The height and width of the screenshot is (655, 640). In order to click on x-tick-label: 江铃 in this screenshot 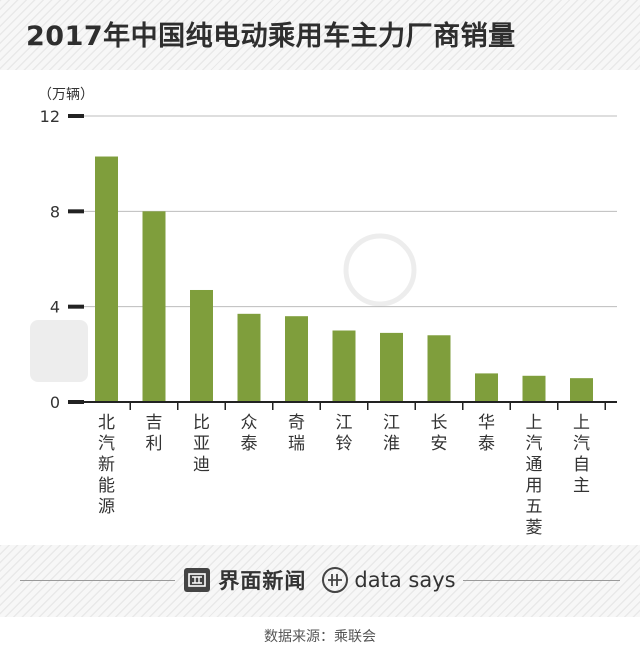, I will do `click(344, 433)`.